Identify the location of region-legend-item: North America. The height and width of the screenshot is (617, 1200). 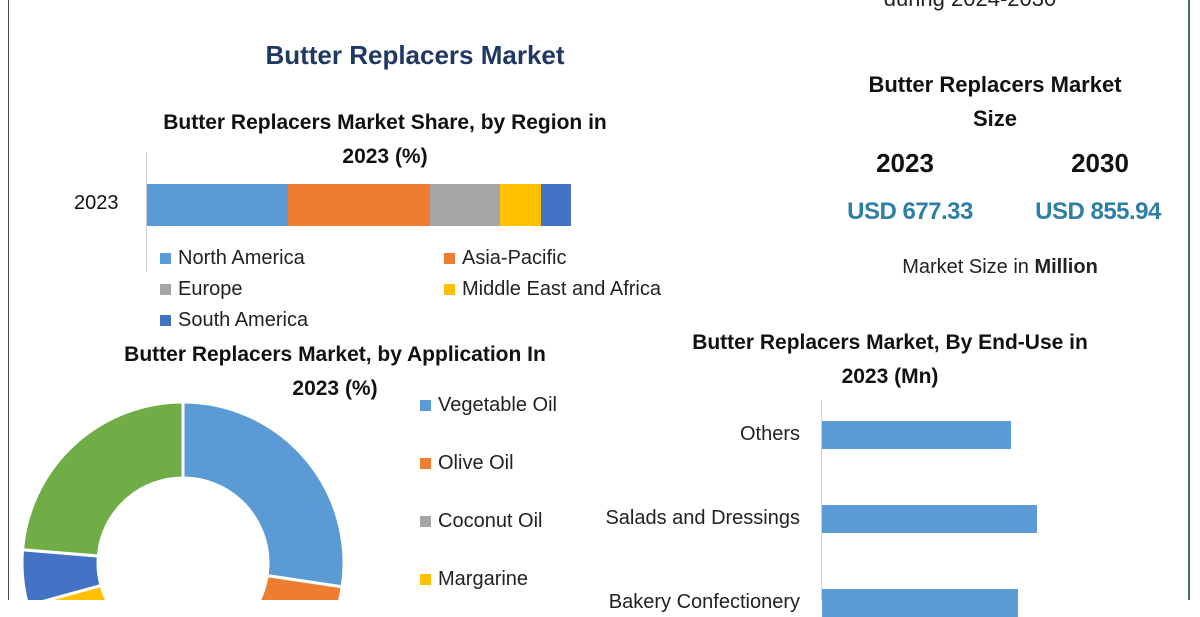
(232, 258).